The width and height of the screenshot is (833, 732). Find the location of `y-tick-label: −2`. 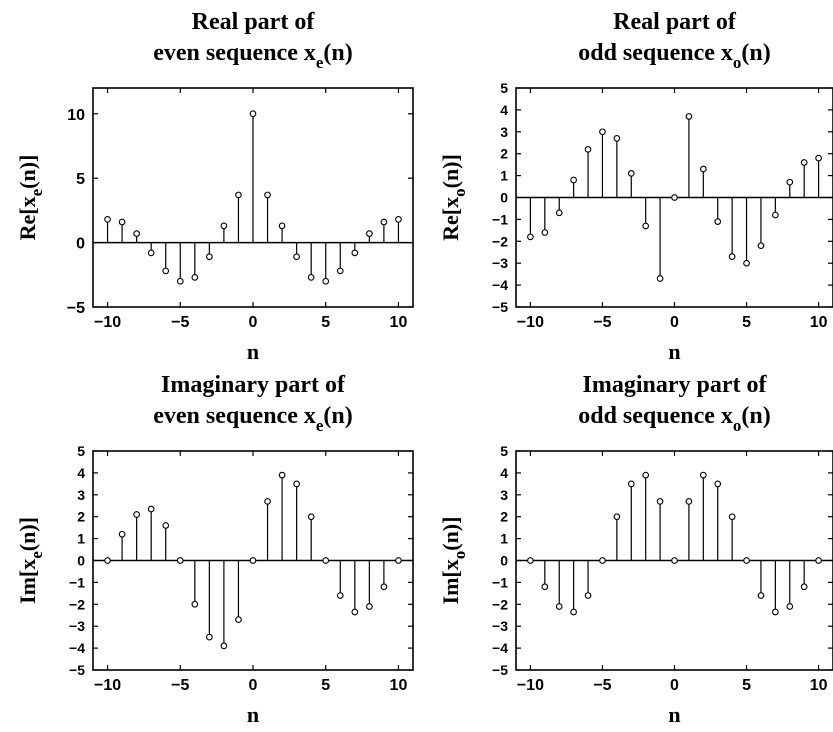

y-tick-label: −2 is located at coordinates (500, 604).